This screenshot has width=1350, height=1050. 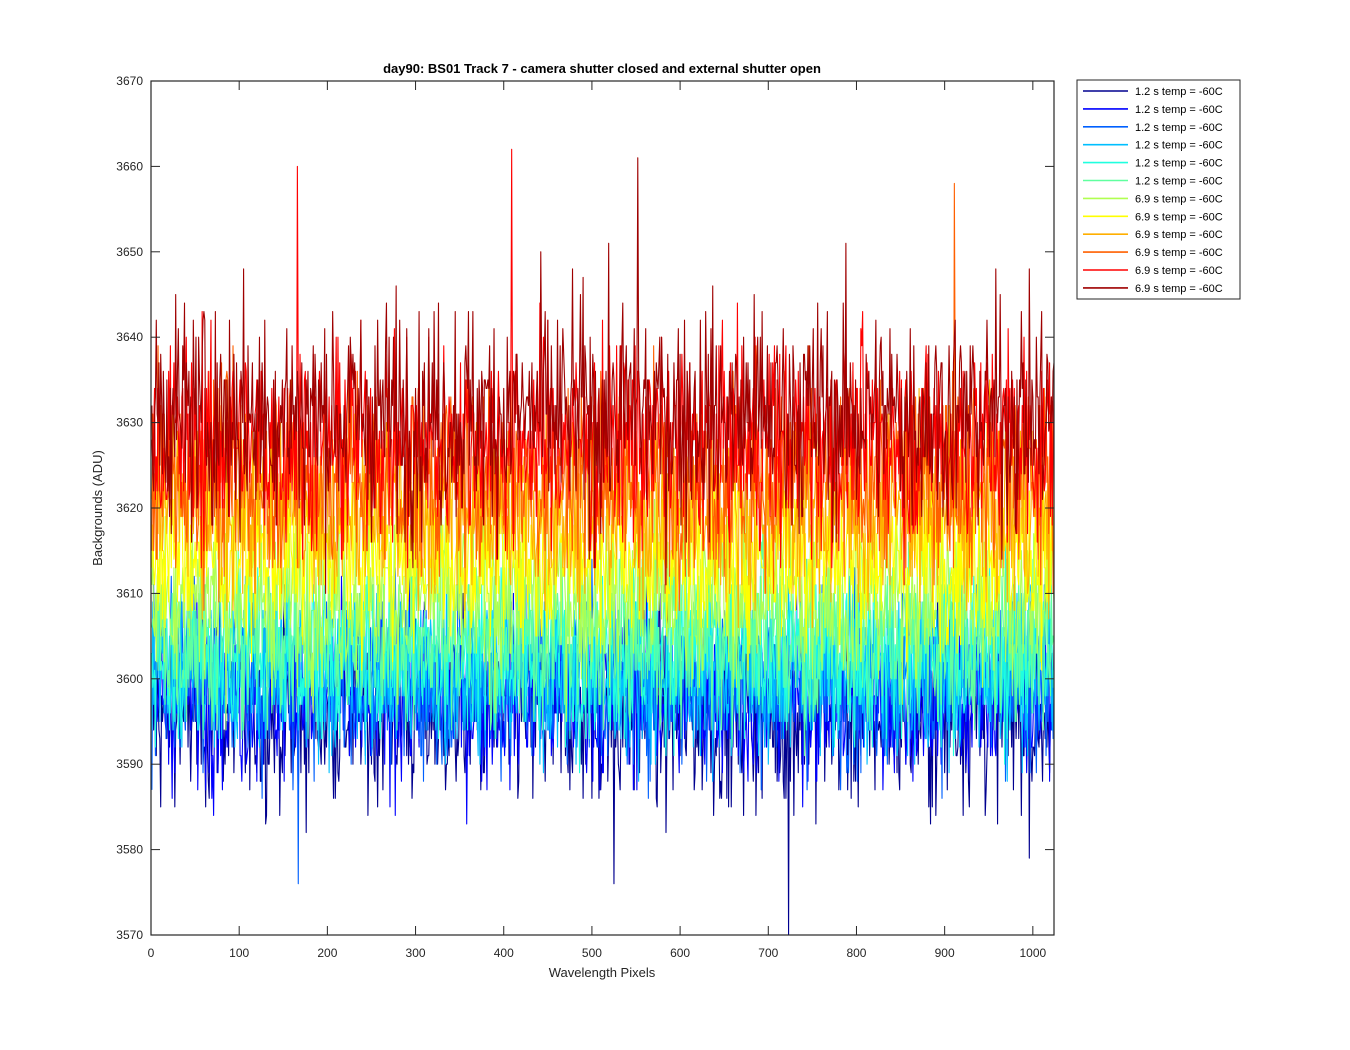 What do you see at coordinates (1032, 953) in the screenshot?
I see `x-tick-label: 1000` at bounding box center [1032, 953].